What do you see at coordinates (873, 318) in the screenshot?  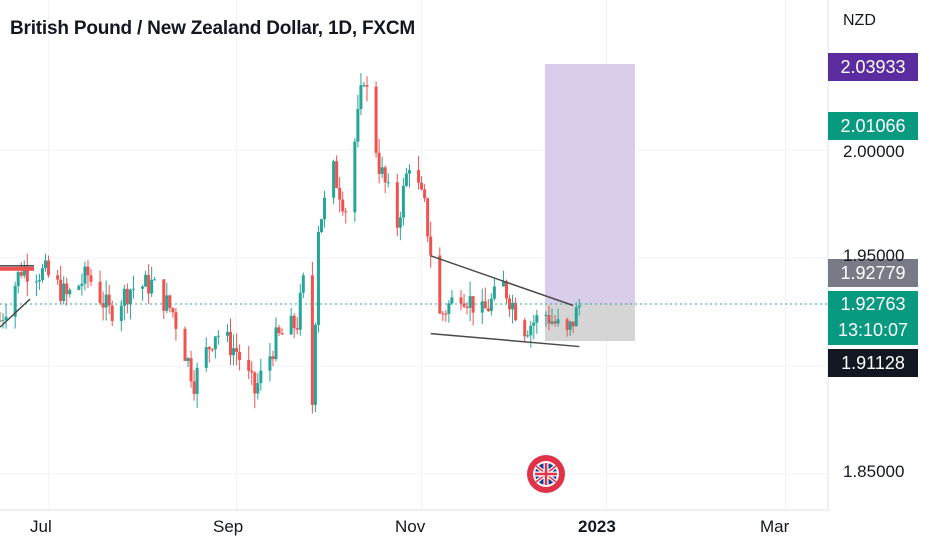 I see `last-price-tag: 1.92763 13:10:07` at bounding box center [873, 318].